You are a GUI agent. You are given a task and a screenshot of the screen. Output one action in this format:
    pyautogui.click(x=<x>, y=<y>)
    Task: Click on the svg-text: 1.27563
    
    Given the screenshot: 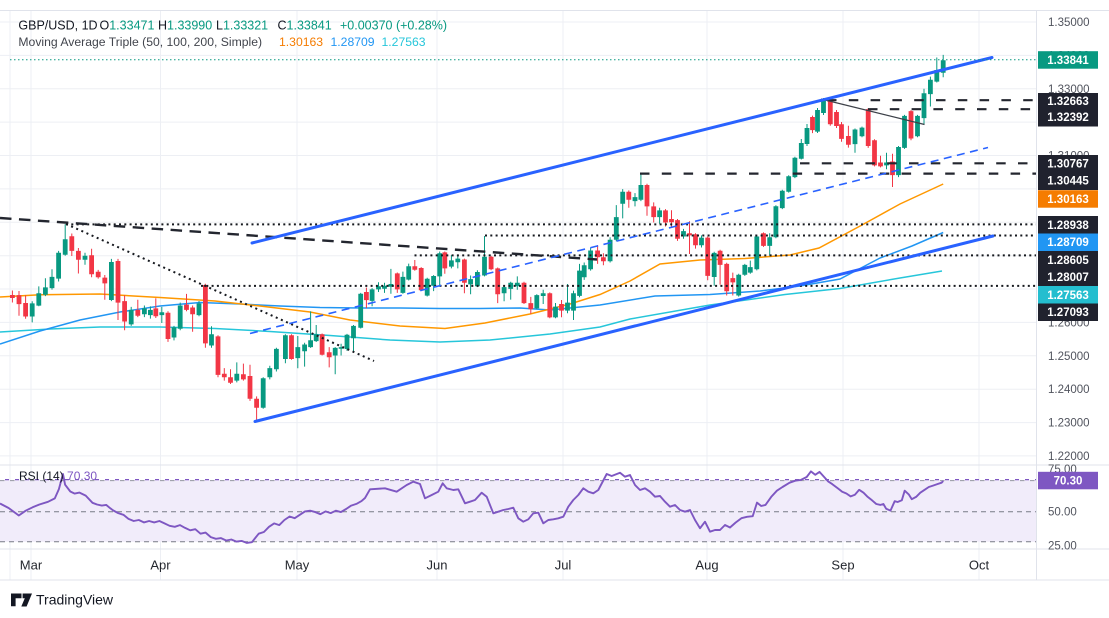 What is the action you would take?
    pyautogui.click(x=1068, y=296)
    